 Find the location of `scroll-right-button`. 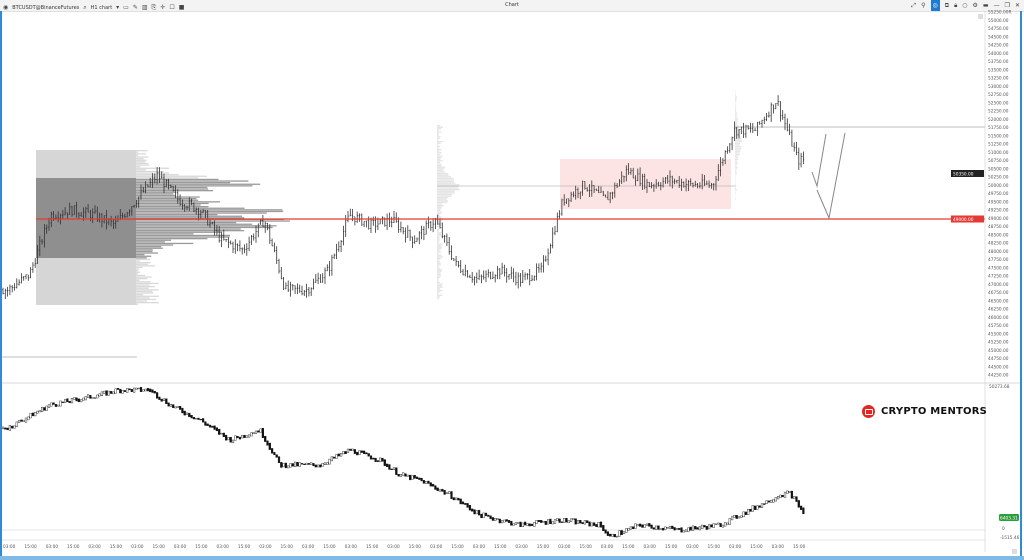

scroll-right-button is located at coordinates (1014, 551).